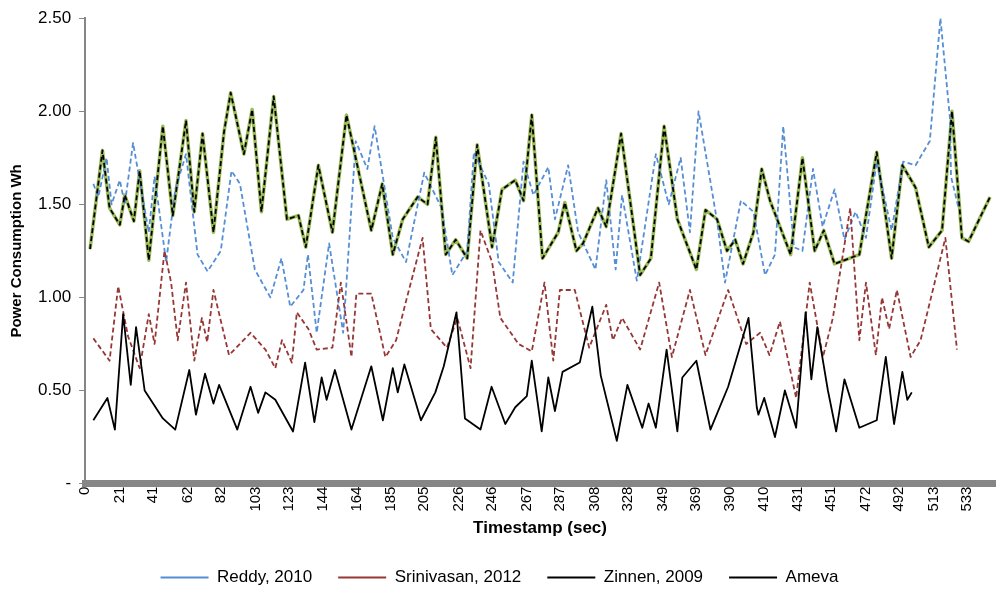  Describe the element at coordinates (68, 483) in the screenshot. I see `y-tick-label: -` at that location.